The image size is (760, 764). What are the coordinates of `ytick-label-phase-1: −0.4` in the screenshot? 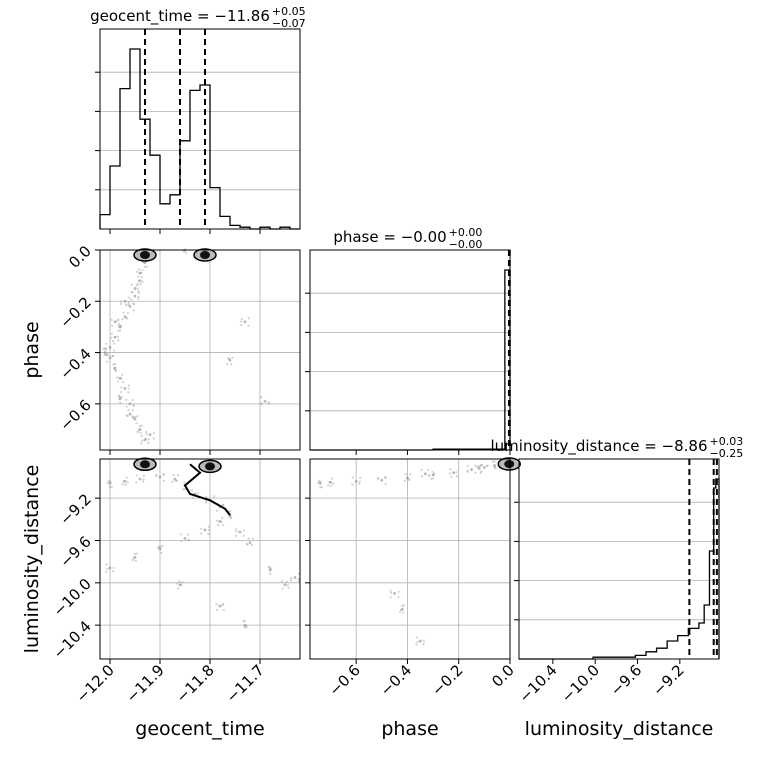 It's located at (75, 364).